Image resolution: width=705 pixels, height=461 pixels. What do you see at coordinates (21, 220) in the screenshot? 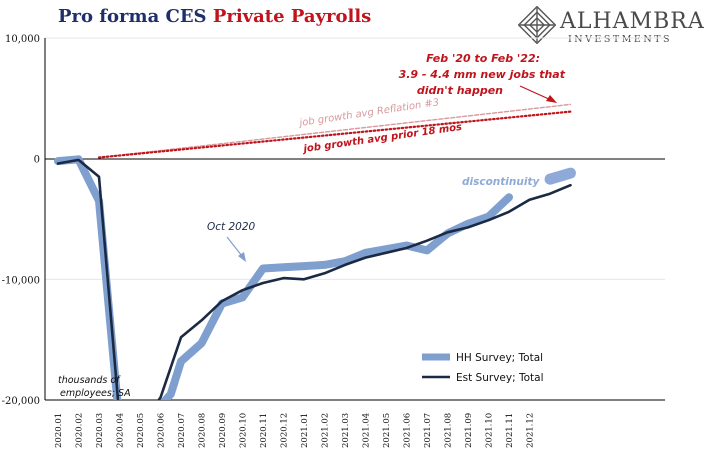
I see `y-tick-labels: 10,000 0 -10,000 -20,000` at bounding box center [21, 220].